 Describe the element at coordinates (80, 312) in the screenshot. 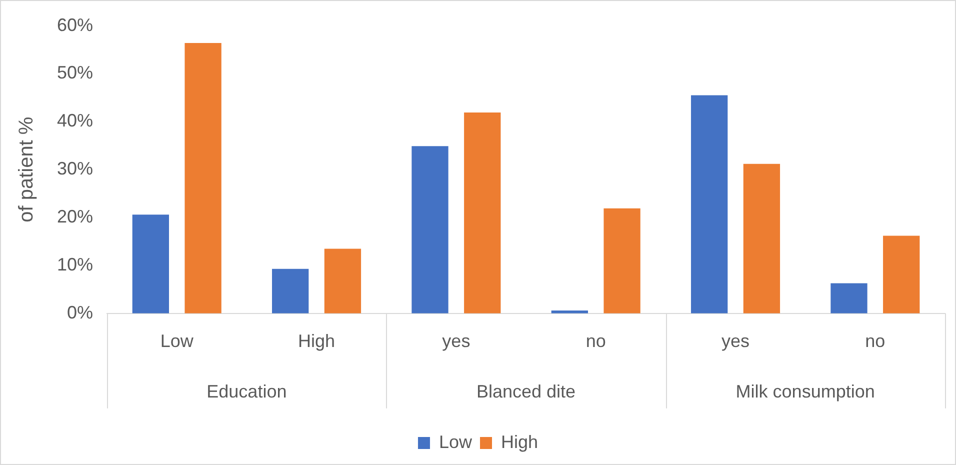

I see `y-tick-label: 0%` at that location.